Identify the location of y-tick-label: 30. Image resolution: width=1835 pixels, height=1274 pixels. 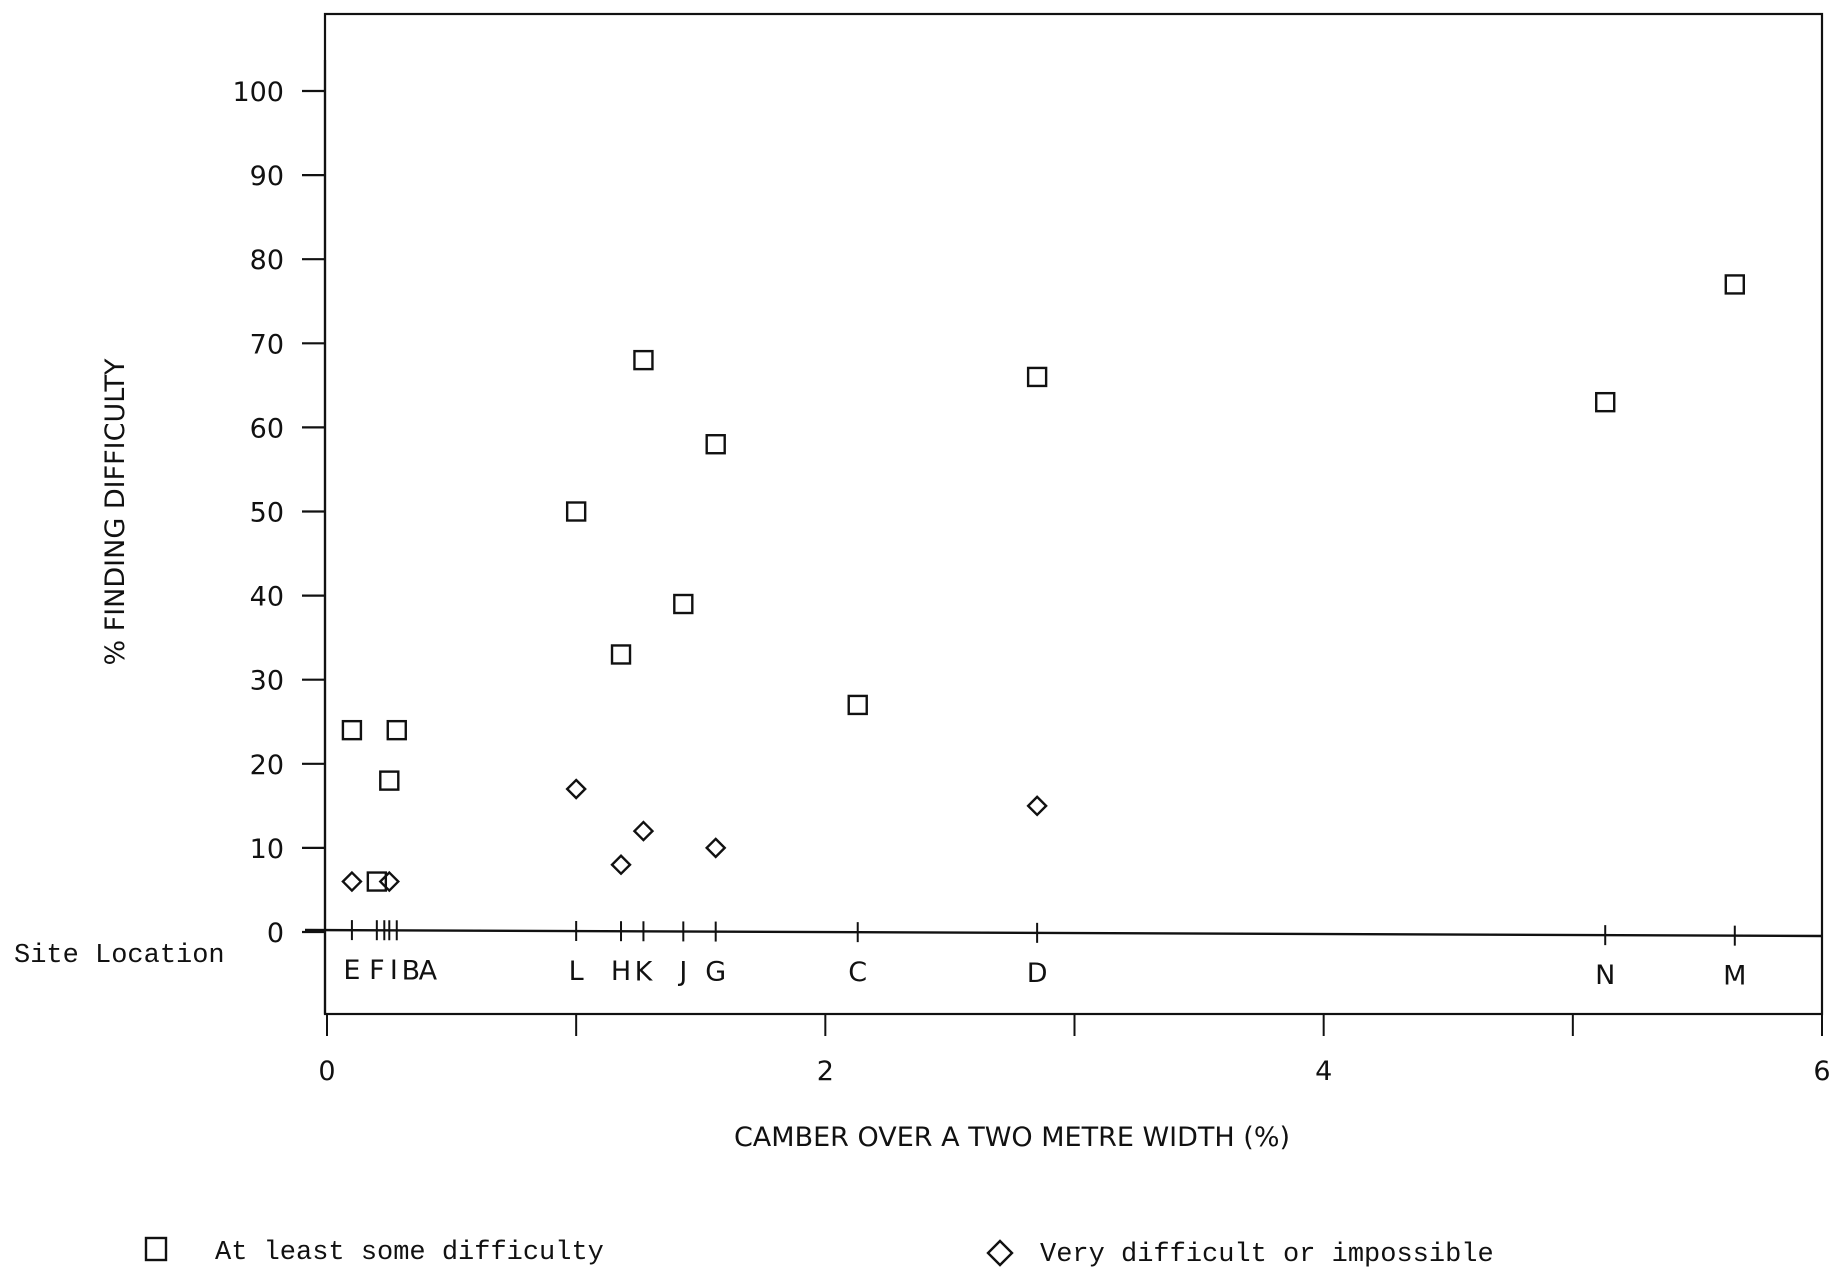
(267, 681).